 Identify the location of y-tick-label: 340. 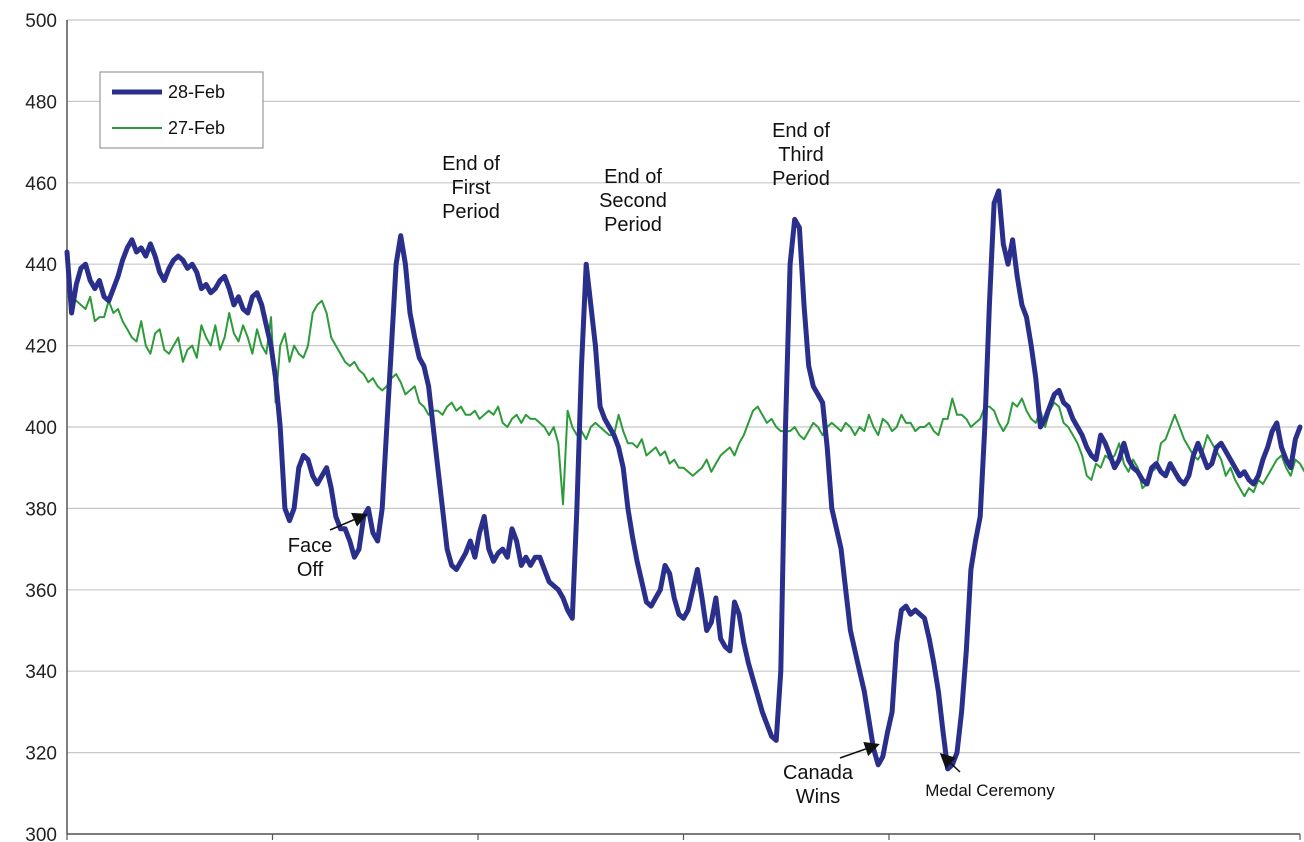
(41, 672).